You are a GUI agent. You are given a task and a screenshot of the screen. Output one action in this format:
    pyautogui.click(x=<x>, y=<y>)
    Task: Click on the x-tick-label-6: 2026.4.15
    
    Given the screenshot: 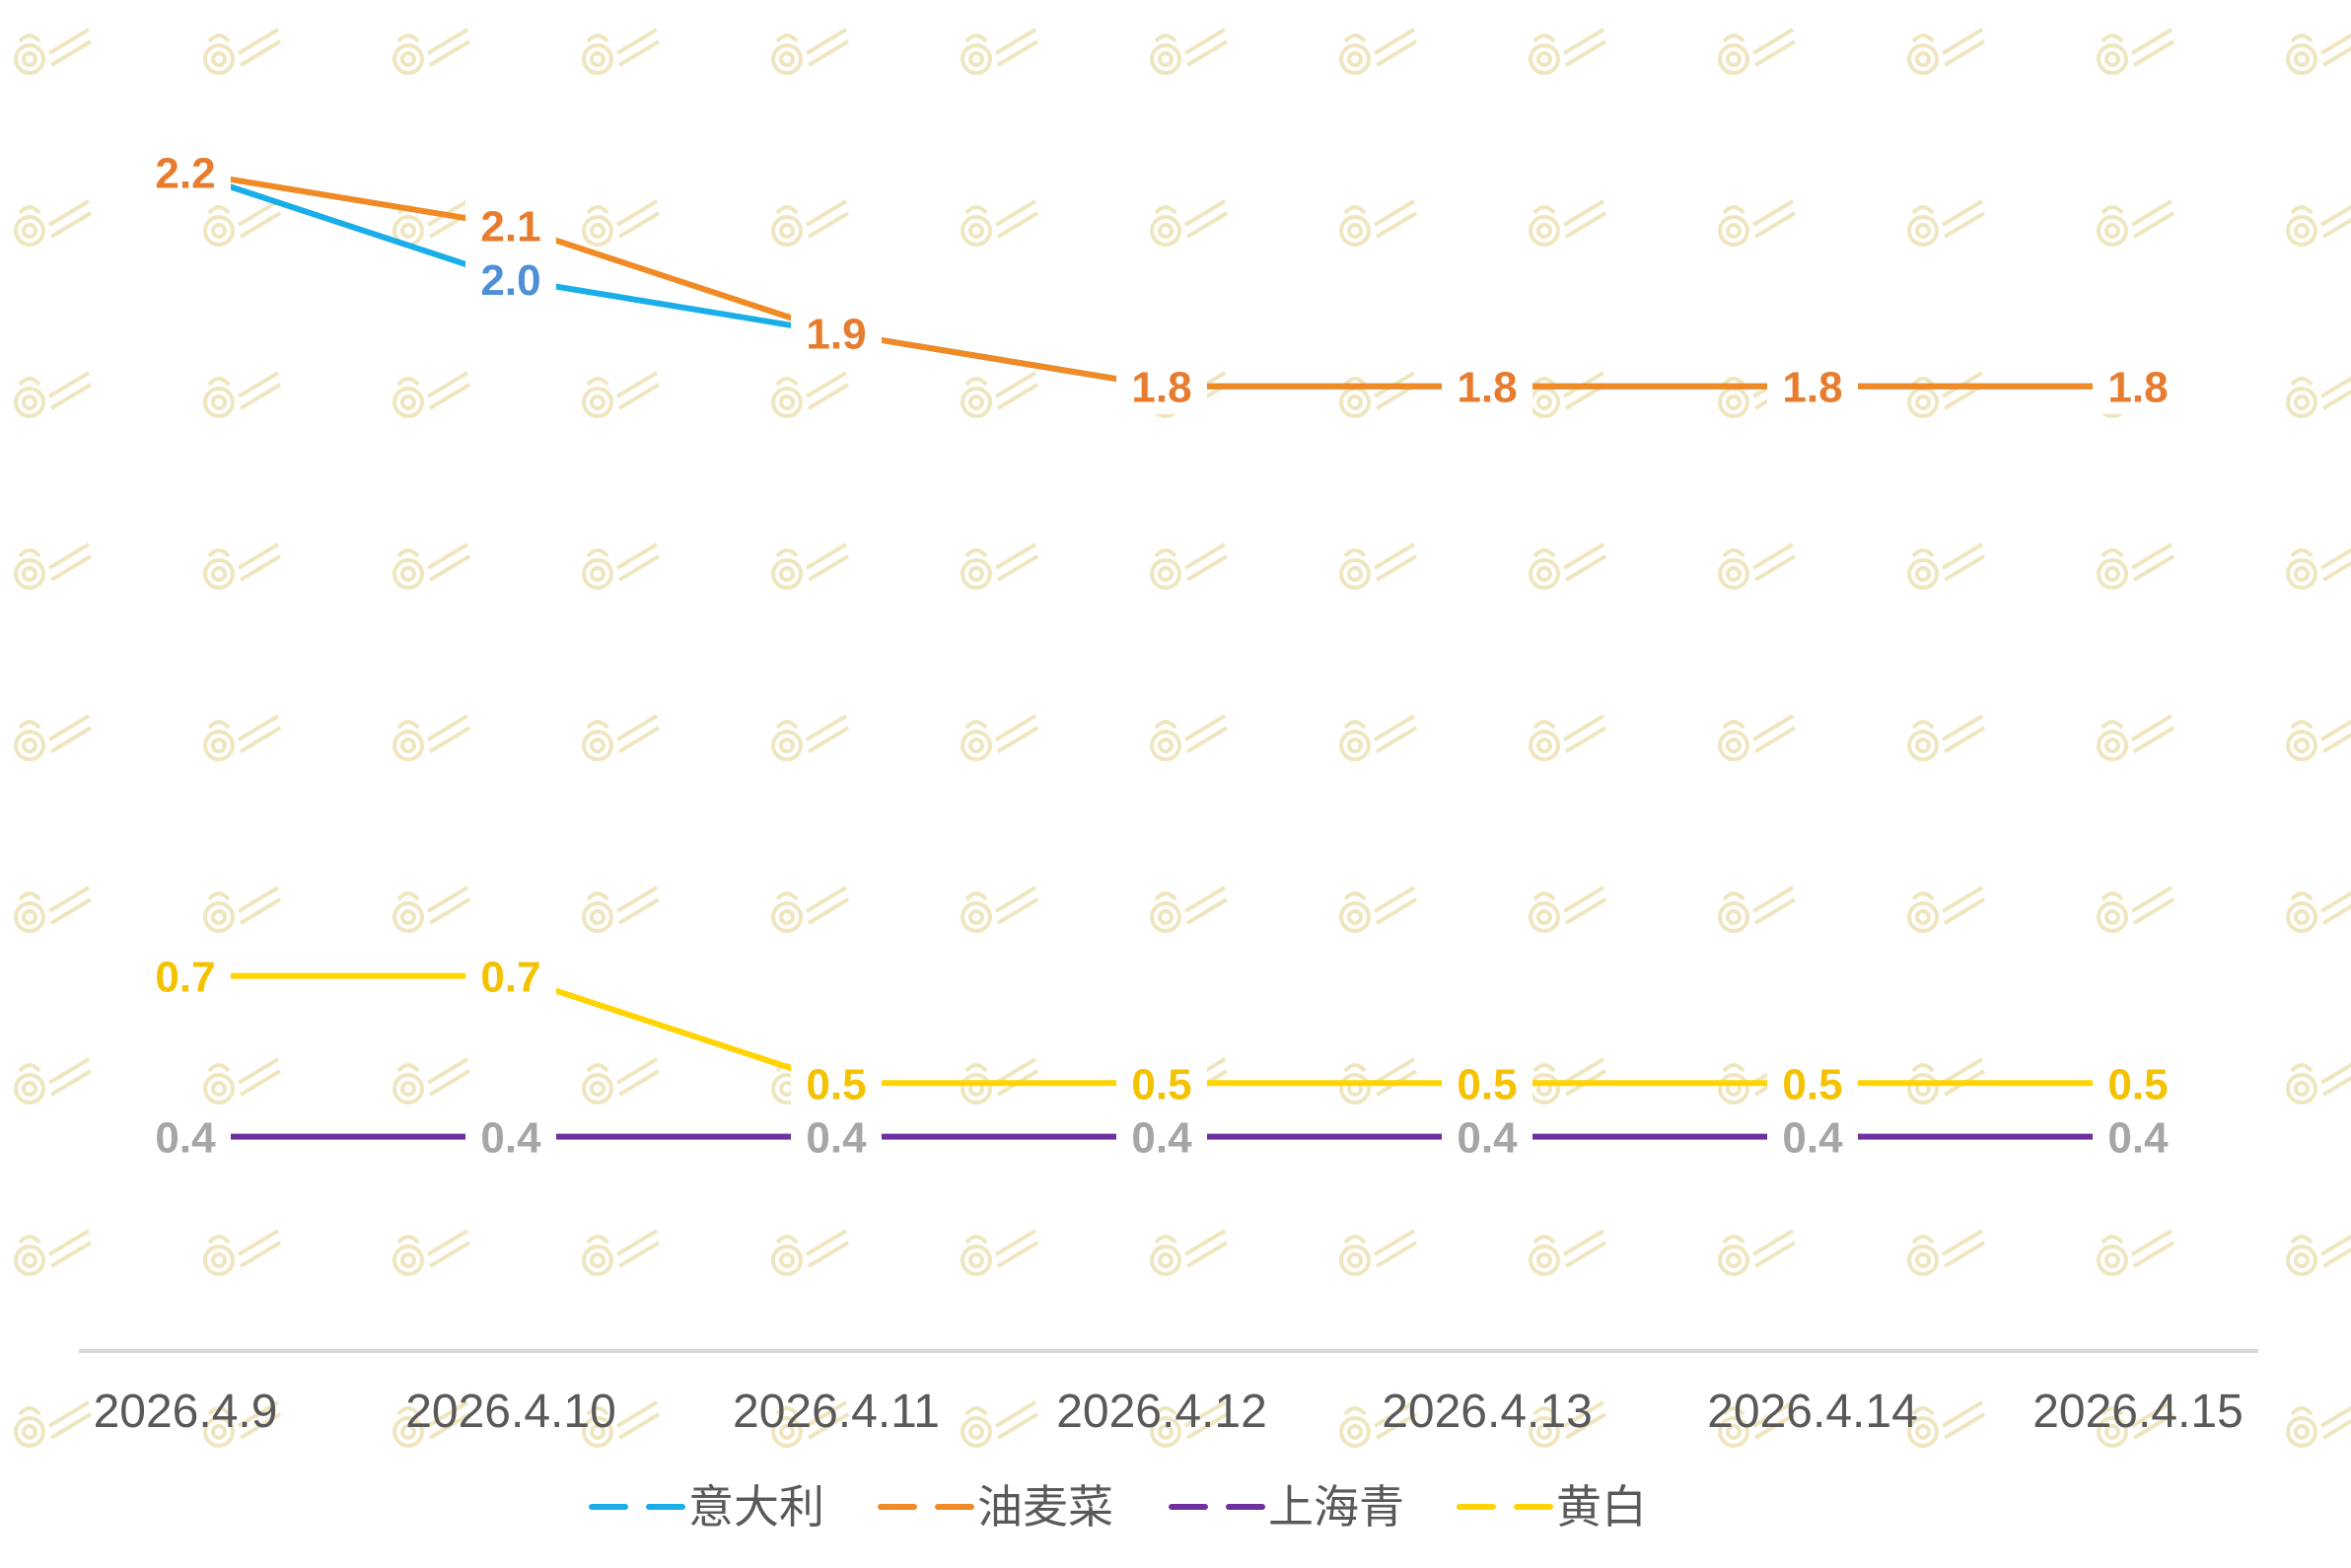 What is the action you would take?
    pyautogui.click(x=2138, y=1412)
    